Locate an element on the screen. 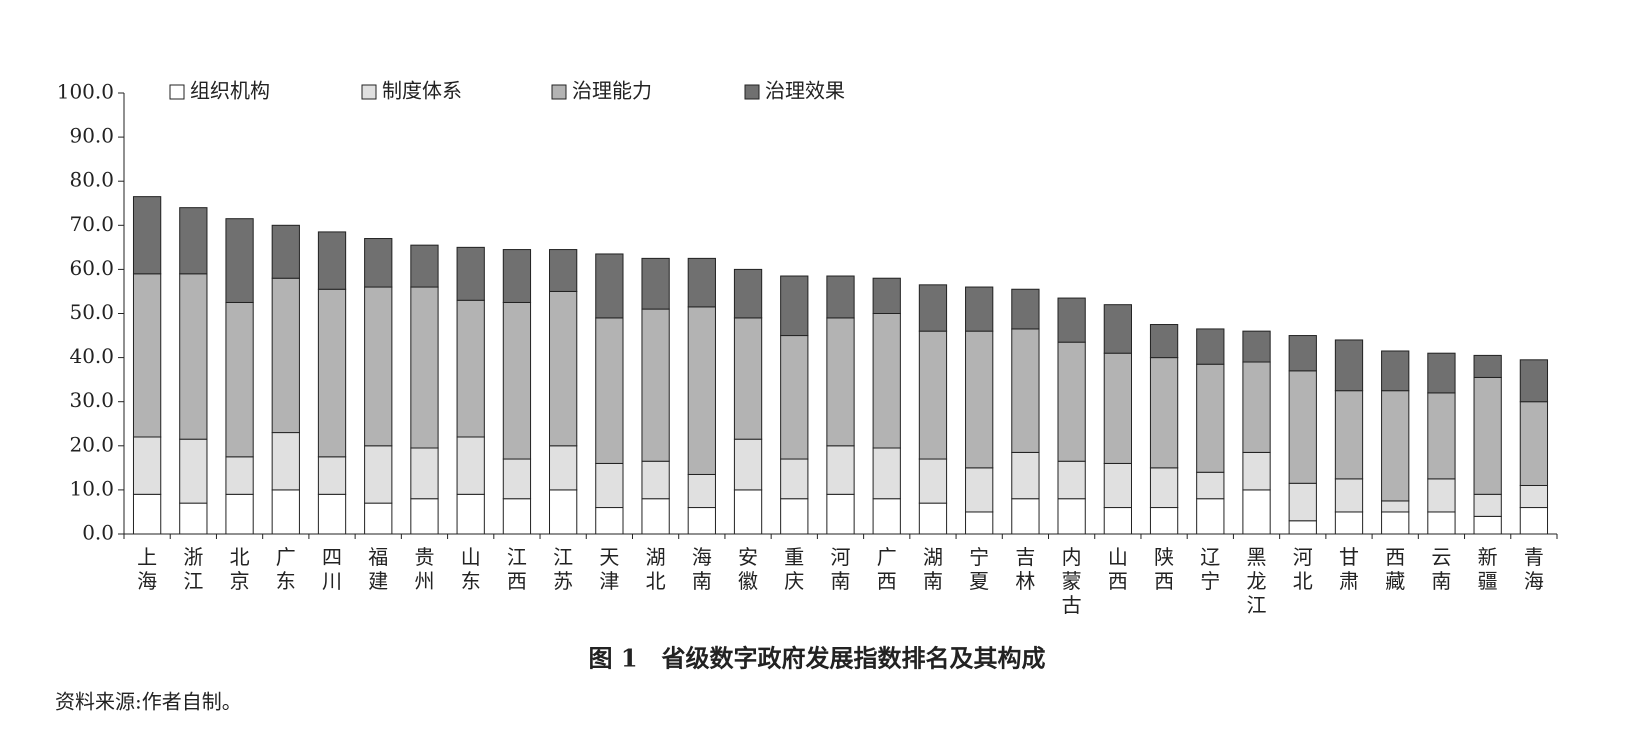 This screenshot has height=754, width=1634. x-tick-label: 安徽 is located at coordinates (748, 569).